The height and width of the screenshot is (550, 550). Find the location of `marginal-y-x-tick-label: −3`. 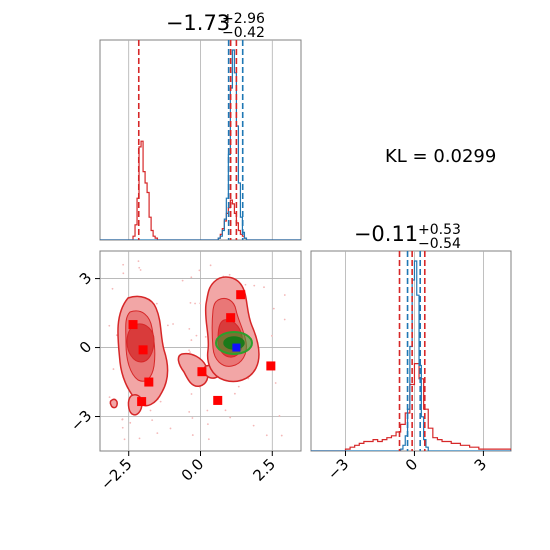

marginal-y-x-tick-label: −3 is located at coordinates (338, 469).